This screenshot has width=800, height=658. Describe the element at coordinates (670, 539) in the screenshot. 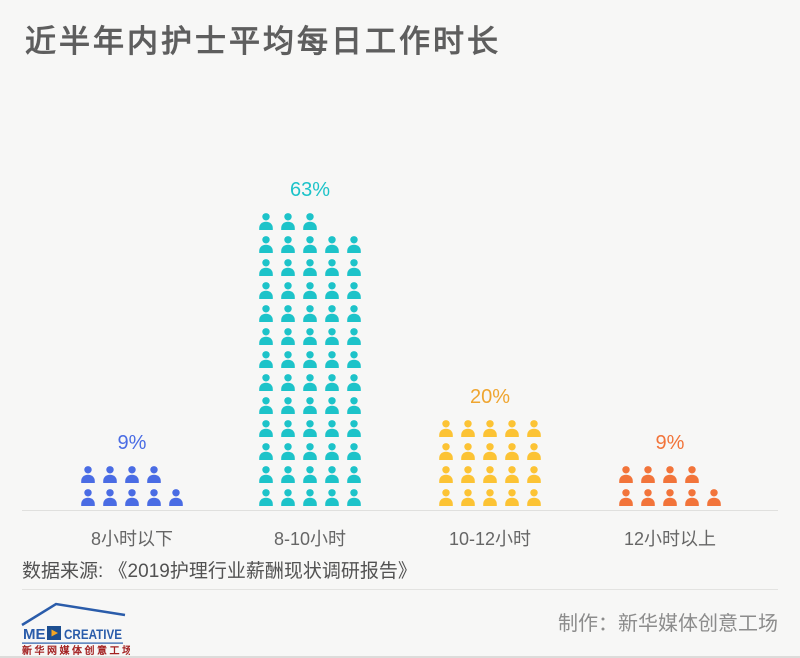

I see `category-label: 12小时以上` at that location.